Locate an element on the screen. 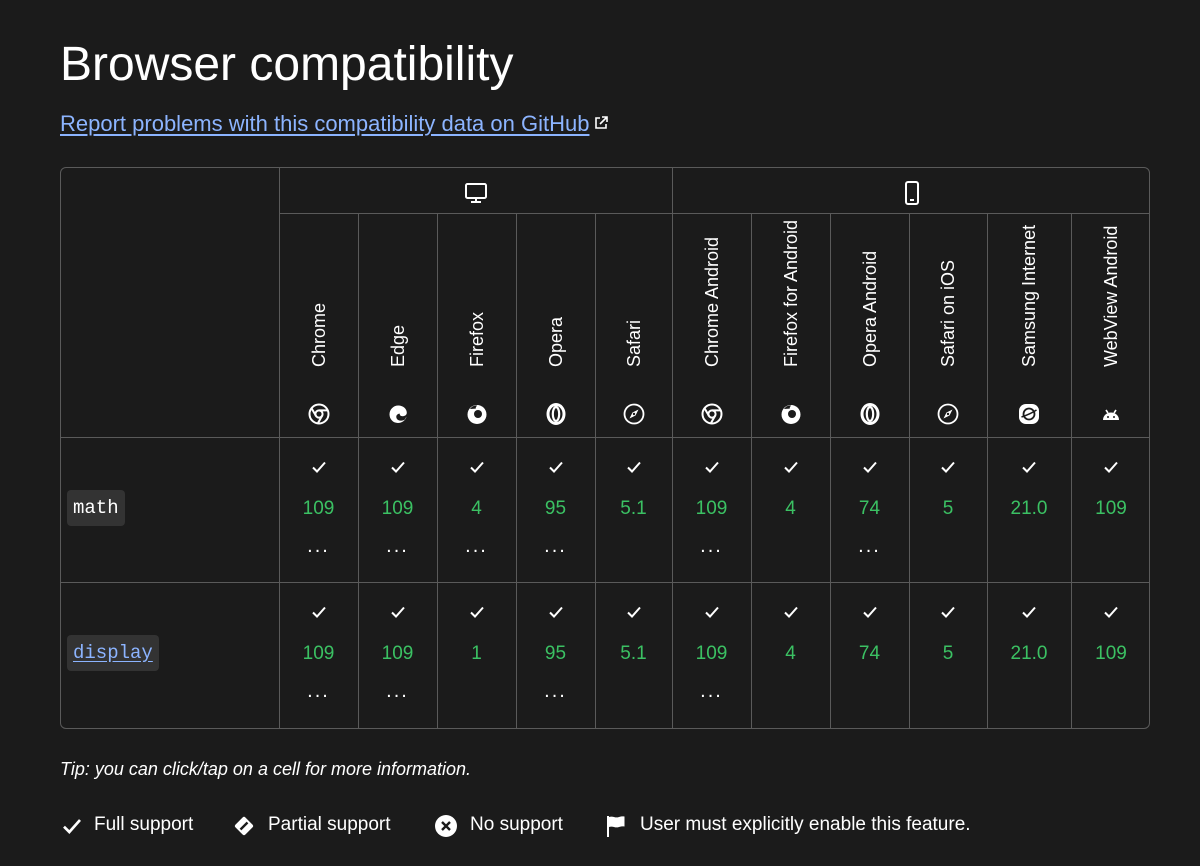 The width and height of the screenshot is (1200, 866). platform-divider is located at coordinates (714, 213).